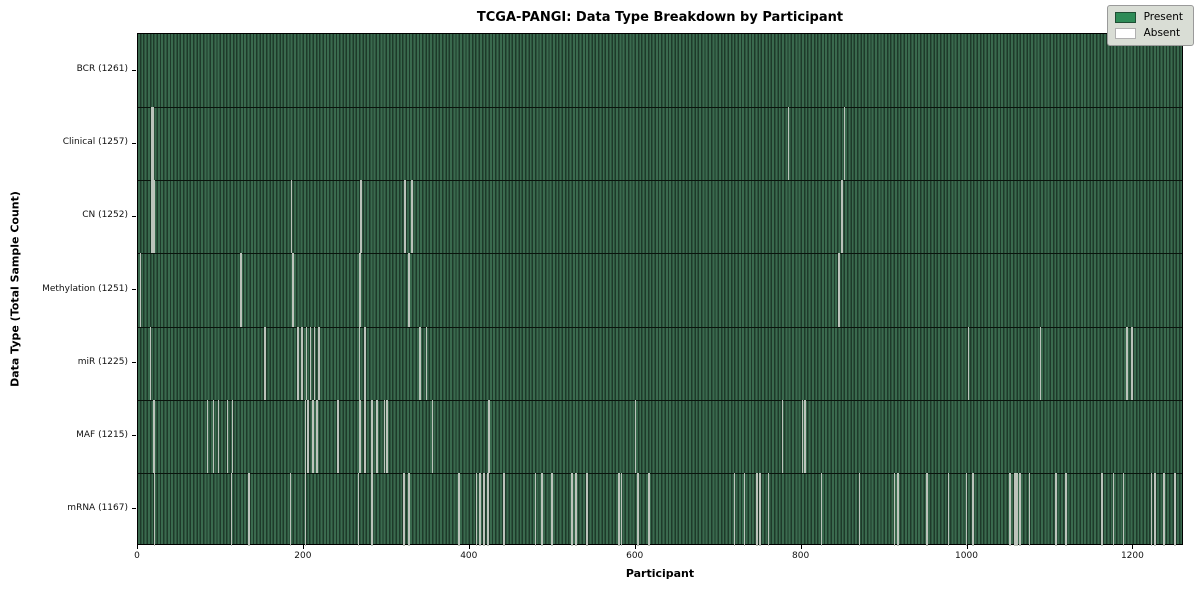 The height and width of the screenshot is (600, 1200). Describe the element at coordinates (1148, 33) in the screenshot. I see `legend-item-absent: Absent` at that location.